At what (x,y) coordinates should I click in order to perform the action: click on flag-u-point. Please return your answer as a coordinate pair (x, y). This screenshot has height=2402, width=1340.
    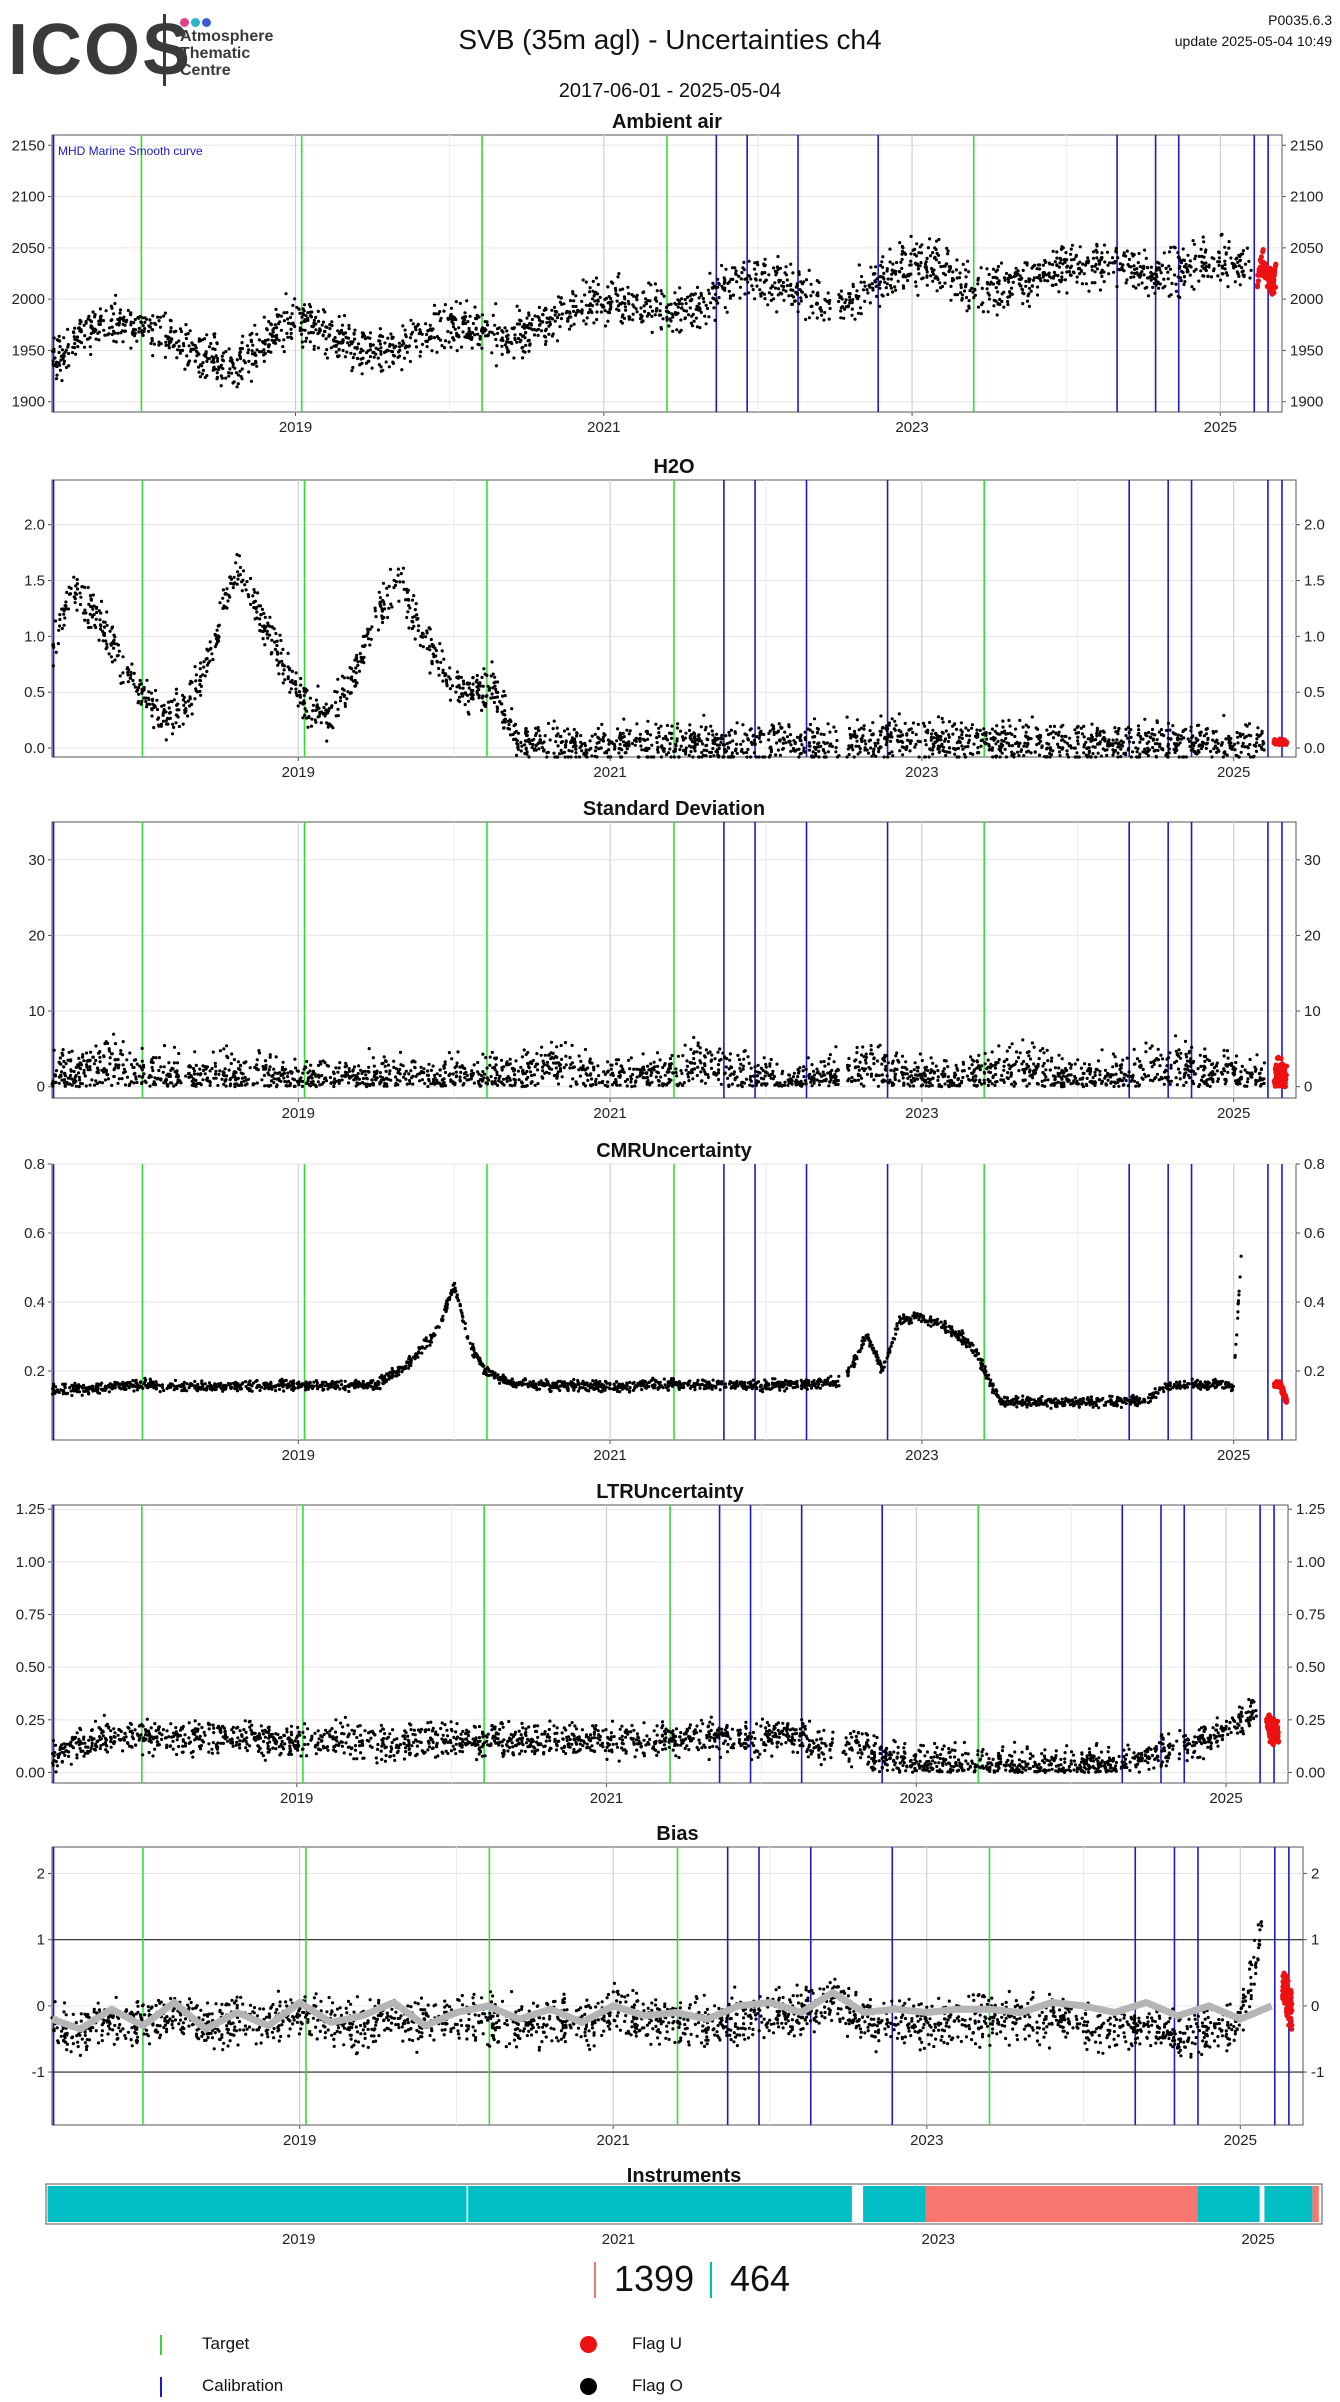
    Looking at the image, I should click on (1260, 275).